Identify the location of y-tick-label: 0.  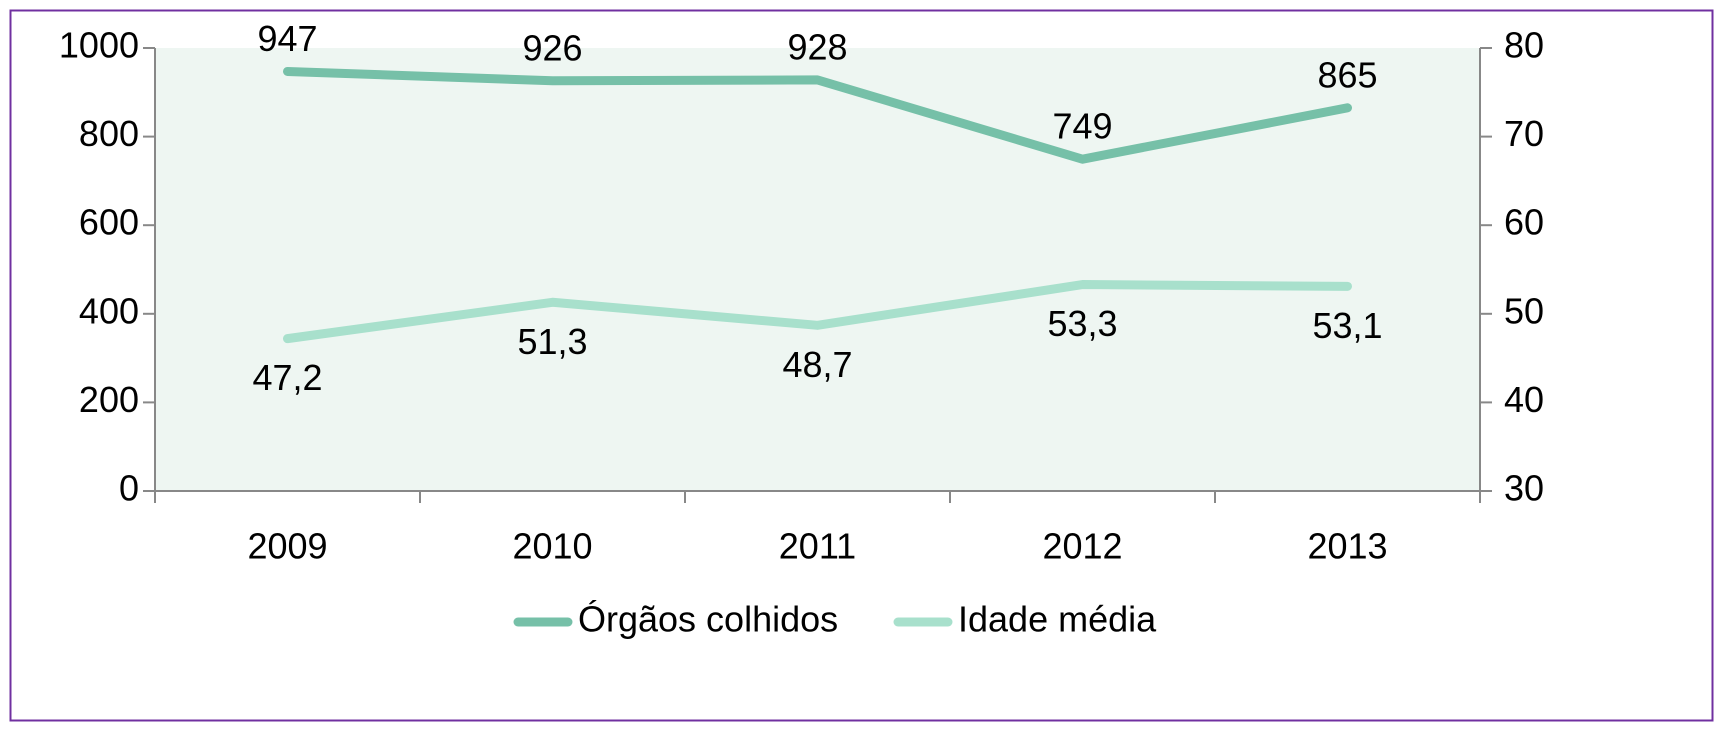
(129, 488).